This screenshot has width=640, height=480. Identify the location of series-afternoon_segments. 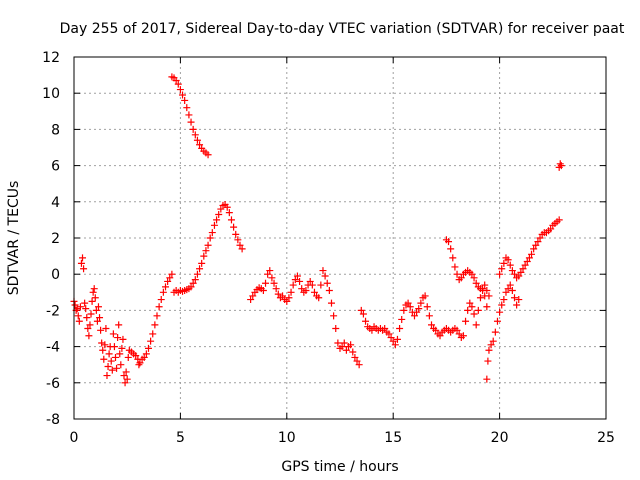
(424, 317).